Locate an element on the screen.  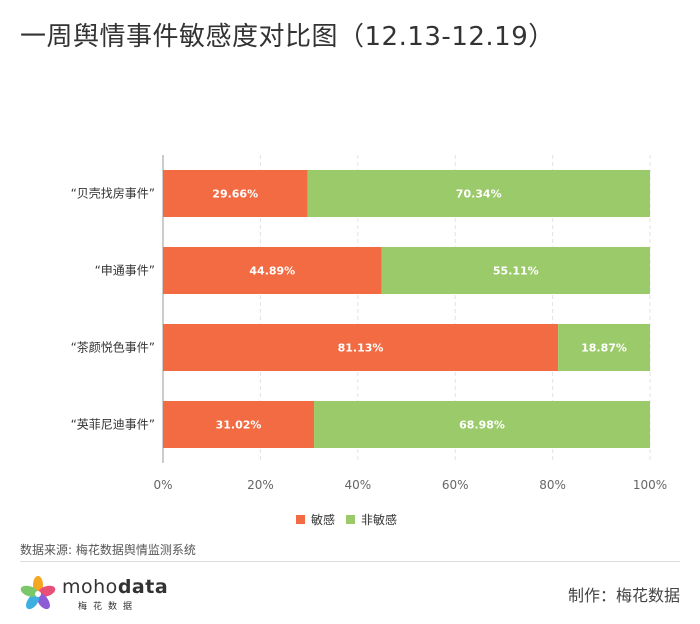
x-tick-label: 80% is located at coordinates (552, 485).